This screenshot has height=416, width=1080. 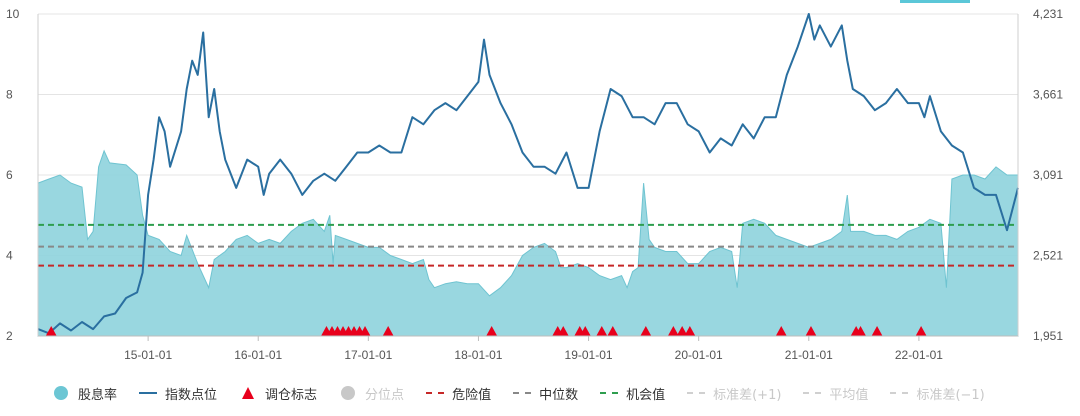 I want to click on legend-item: 机会值, so click(x=631, y=393).